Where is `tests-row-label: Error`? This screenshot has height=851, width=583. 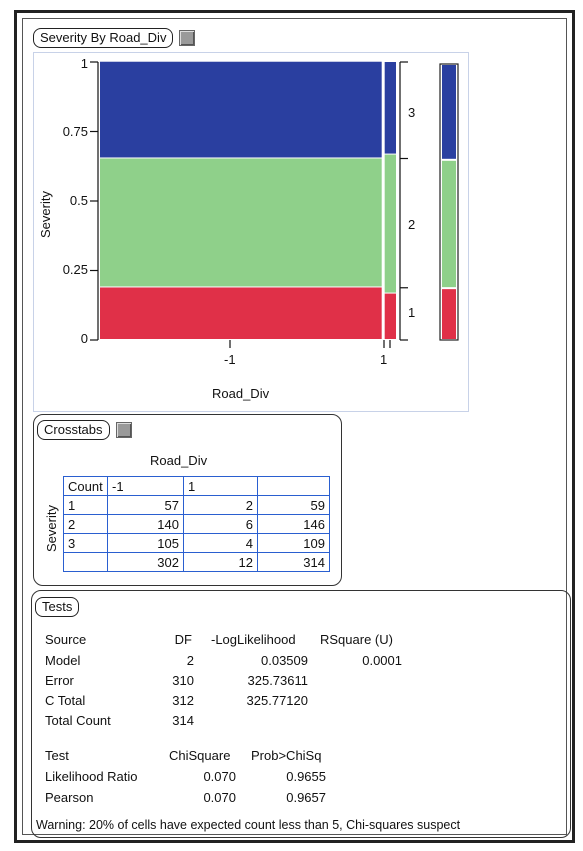 tests-row-label: Error is located at coordinates (59, 680).